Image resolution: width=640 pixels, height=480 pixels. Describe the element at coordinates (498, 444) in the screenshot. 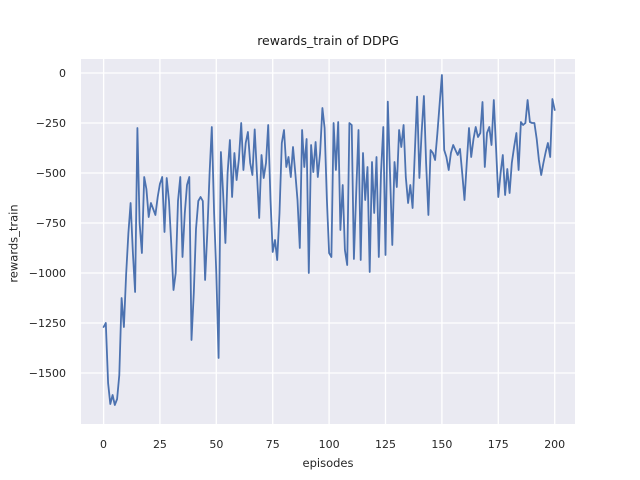

I see `x-tick-label: 175` at that location.